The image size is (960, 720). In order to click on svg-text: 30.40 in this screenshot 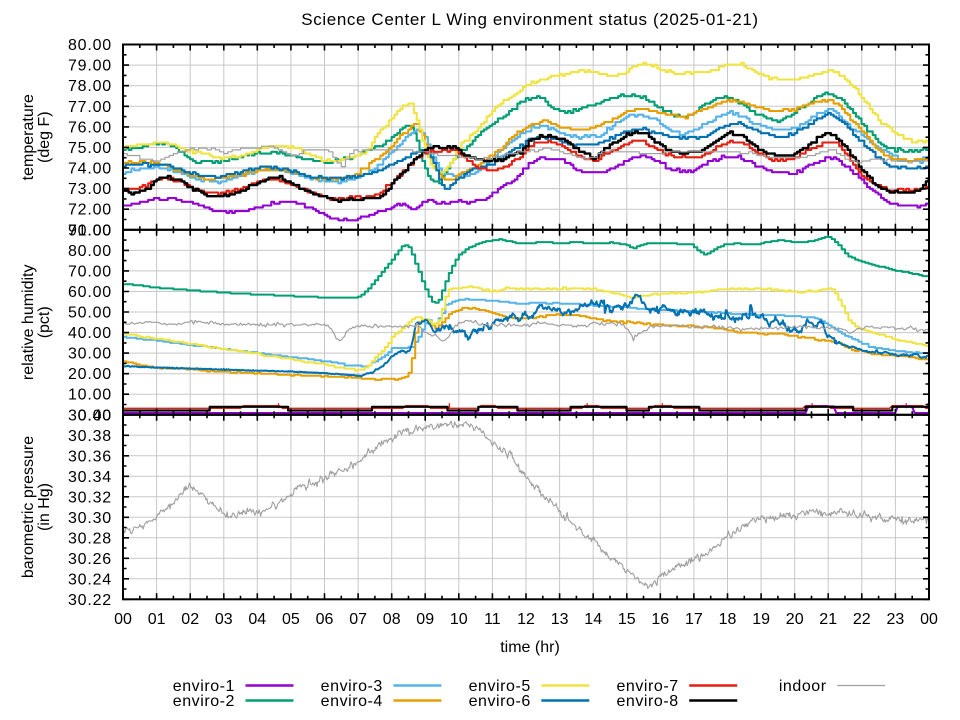, I will do `click(90, 415)`.